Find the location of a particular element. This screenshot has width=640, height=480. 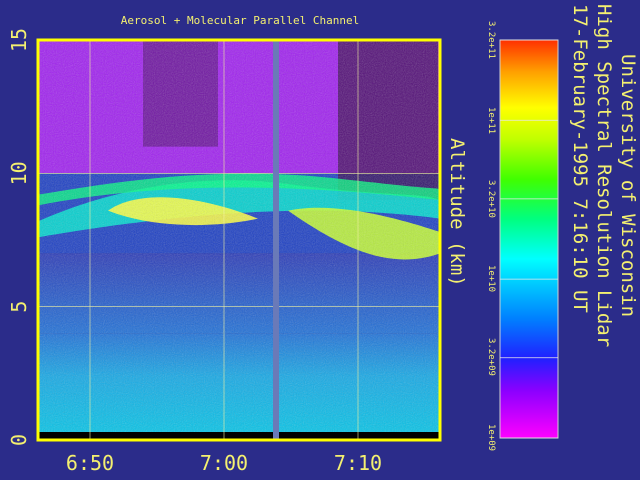

colorbar is located at coordinates (529, 239).